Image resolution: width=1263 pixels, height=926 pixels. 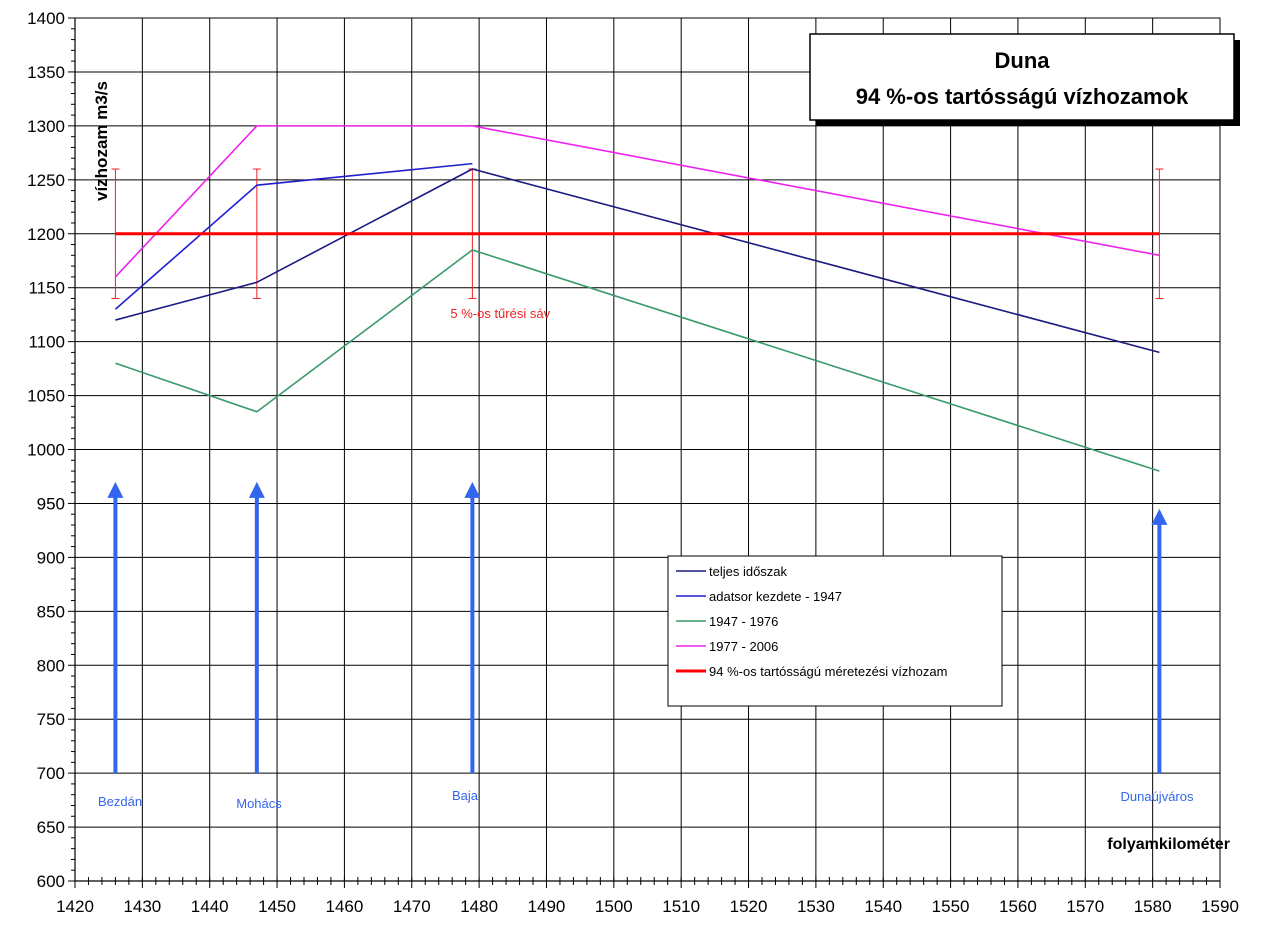 What do you see at coordinates (101, 141) in the screenshot?
I see `y-axis-label: vízhozam m3/s` at bounding box center [101, 141].